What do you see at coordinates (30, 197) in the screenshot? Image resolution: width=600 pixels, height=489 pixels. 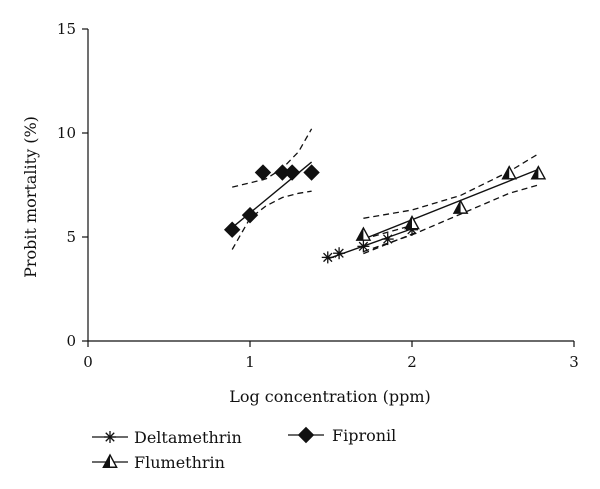 I see `y-axis-title: Probit mortality (%)` at bounding box center [30, 197].